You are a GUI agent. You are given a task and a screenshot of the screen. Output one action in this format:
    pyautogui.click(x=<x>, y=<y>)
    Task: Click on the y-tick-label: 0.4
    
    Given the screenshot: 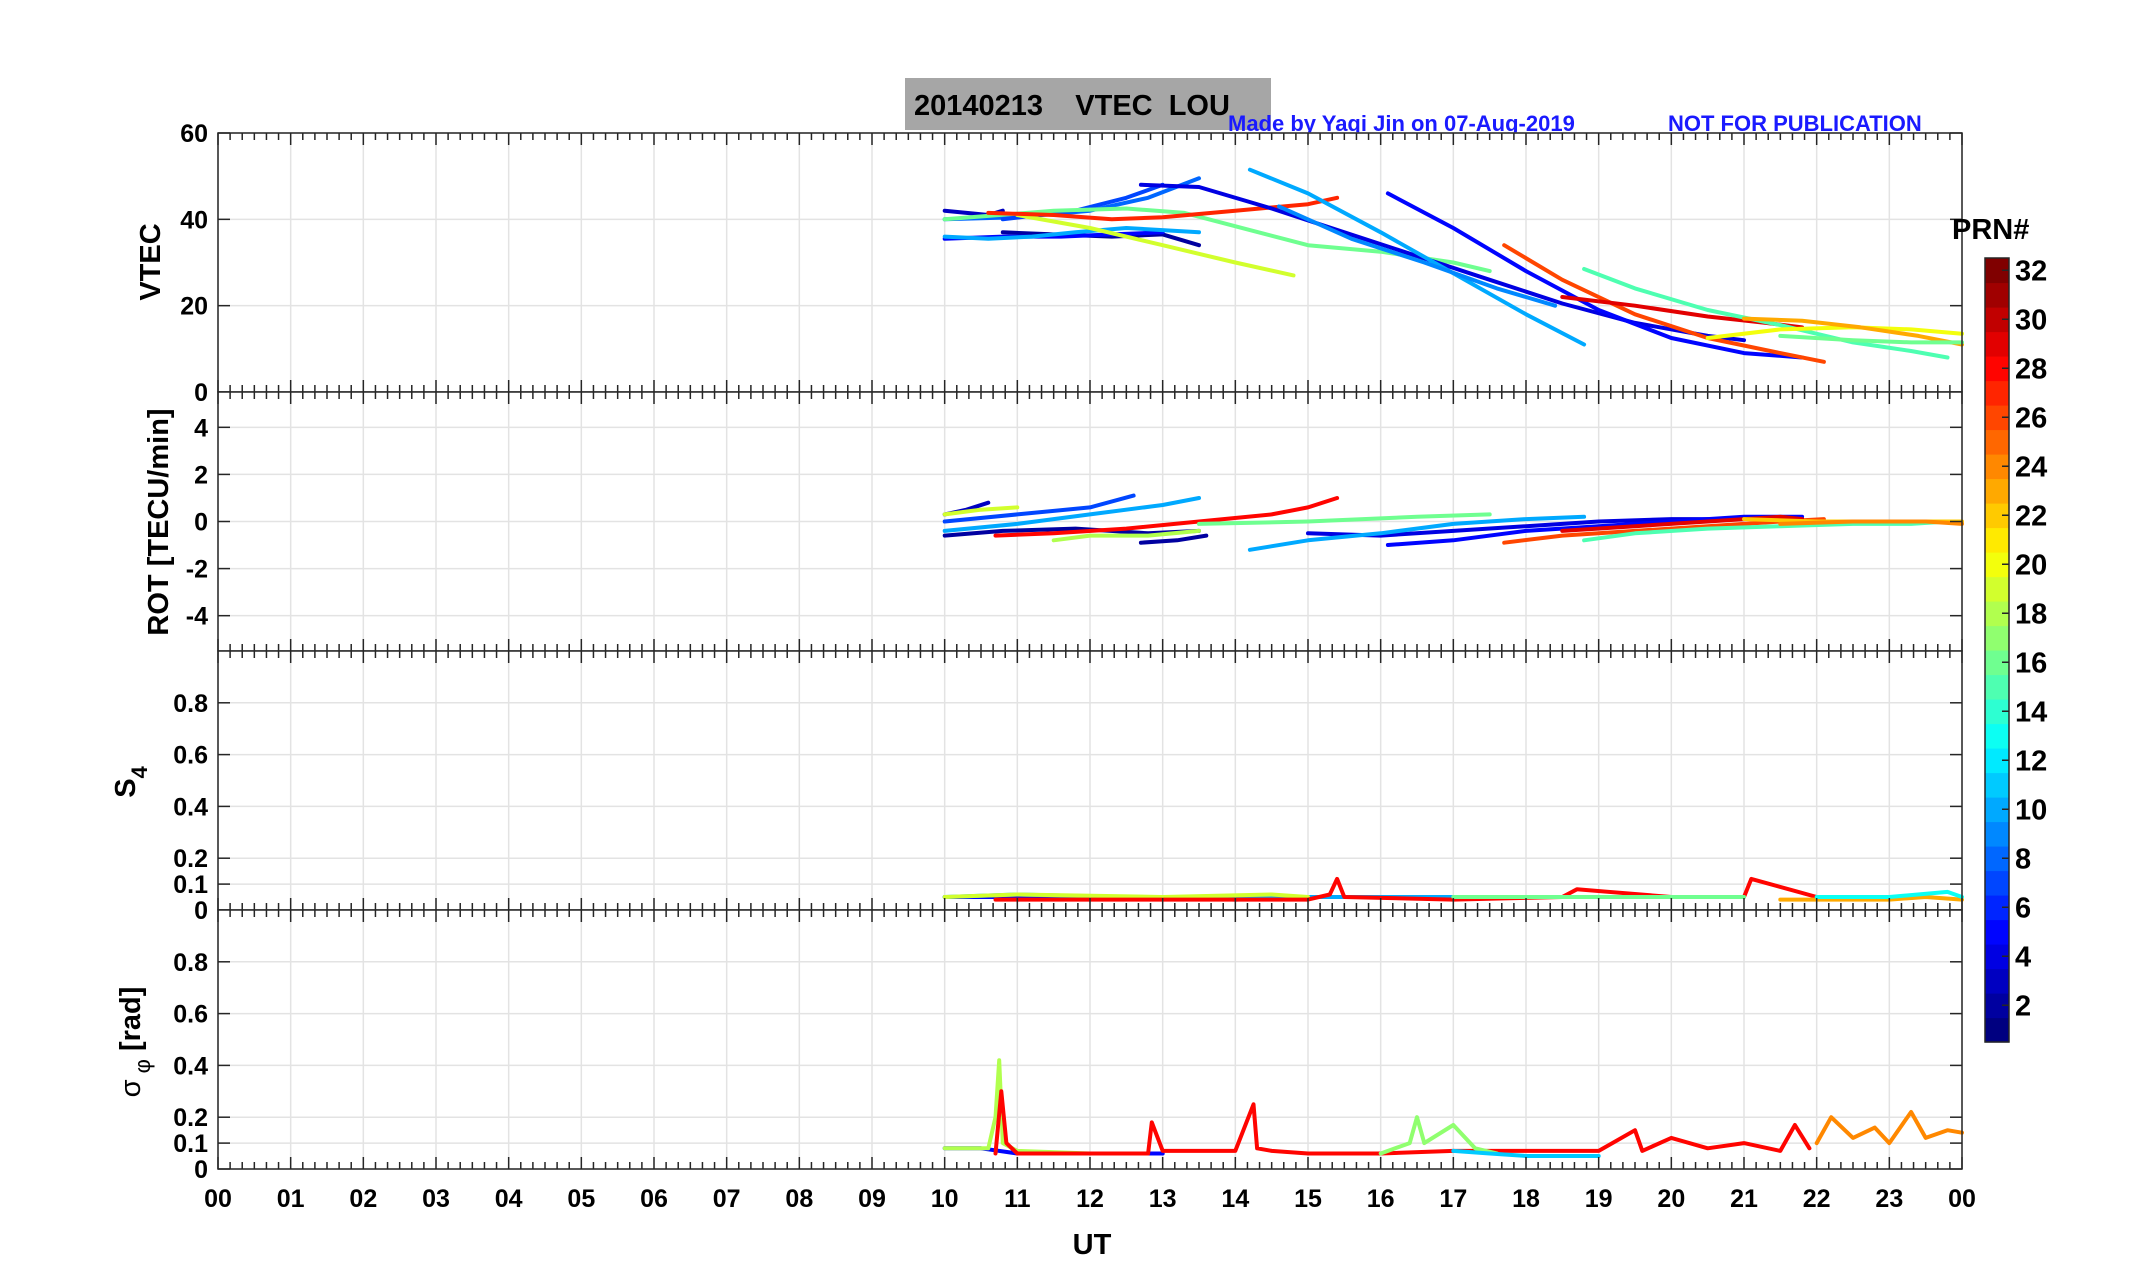 What is the action you would take?
    pyautogui.click(x=190, y=1066)
    